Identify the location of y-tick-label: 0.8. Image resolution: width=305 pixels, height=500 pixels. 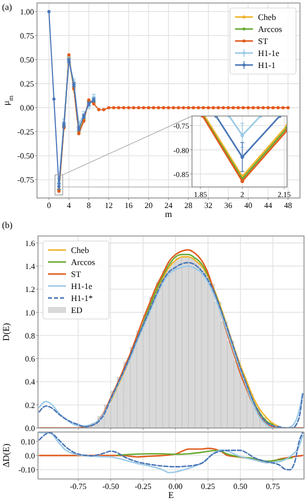
(30, 335).